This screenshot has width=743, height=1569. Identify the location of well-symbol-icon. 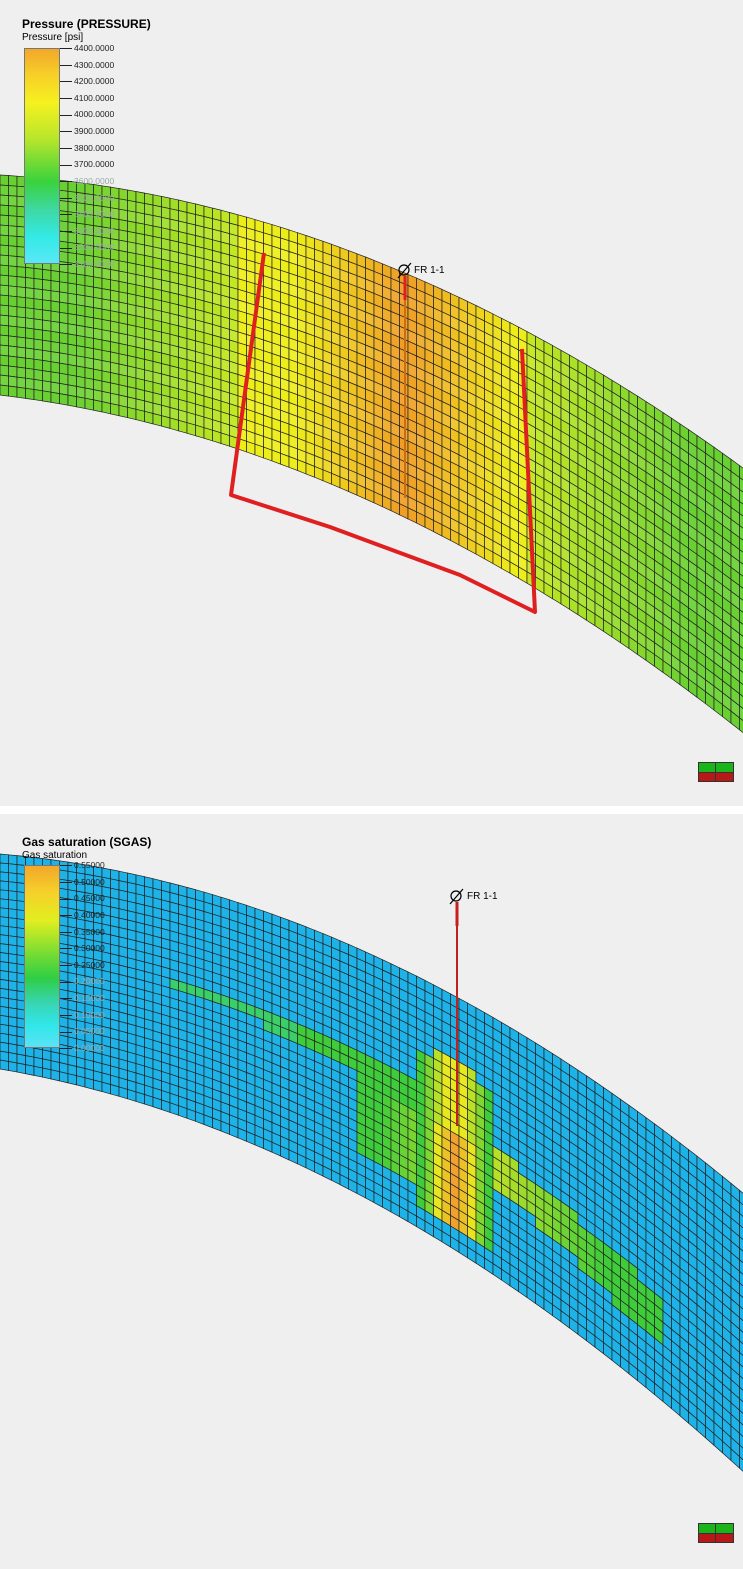
(456, 896).